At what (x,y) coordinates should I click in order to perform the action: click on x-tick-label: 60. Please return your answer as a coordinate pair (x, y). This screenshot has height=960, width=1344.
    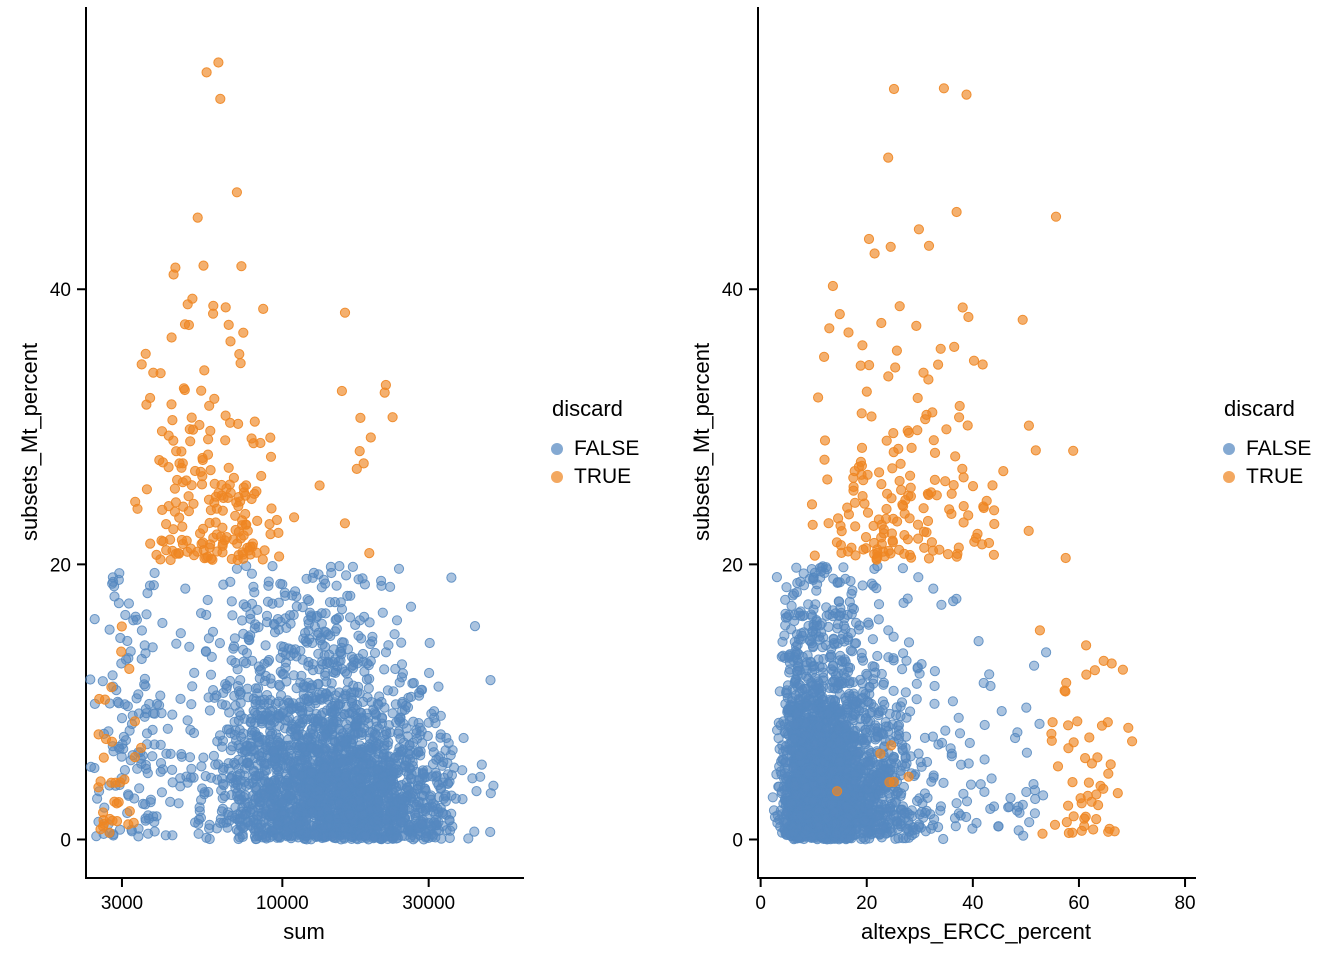
    Looking at the image, I should click on (1078, 903).